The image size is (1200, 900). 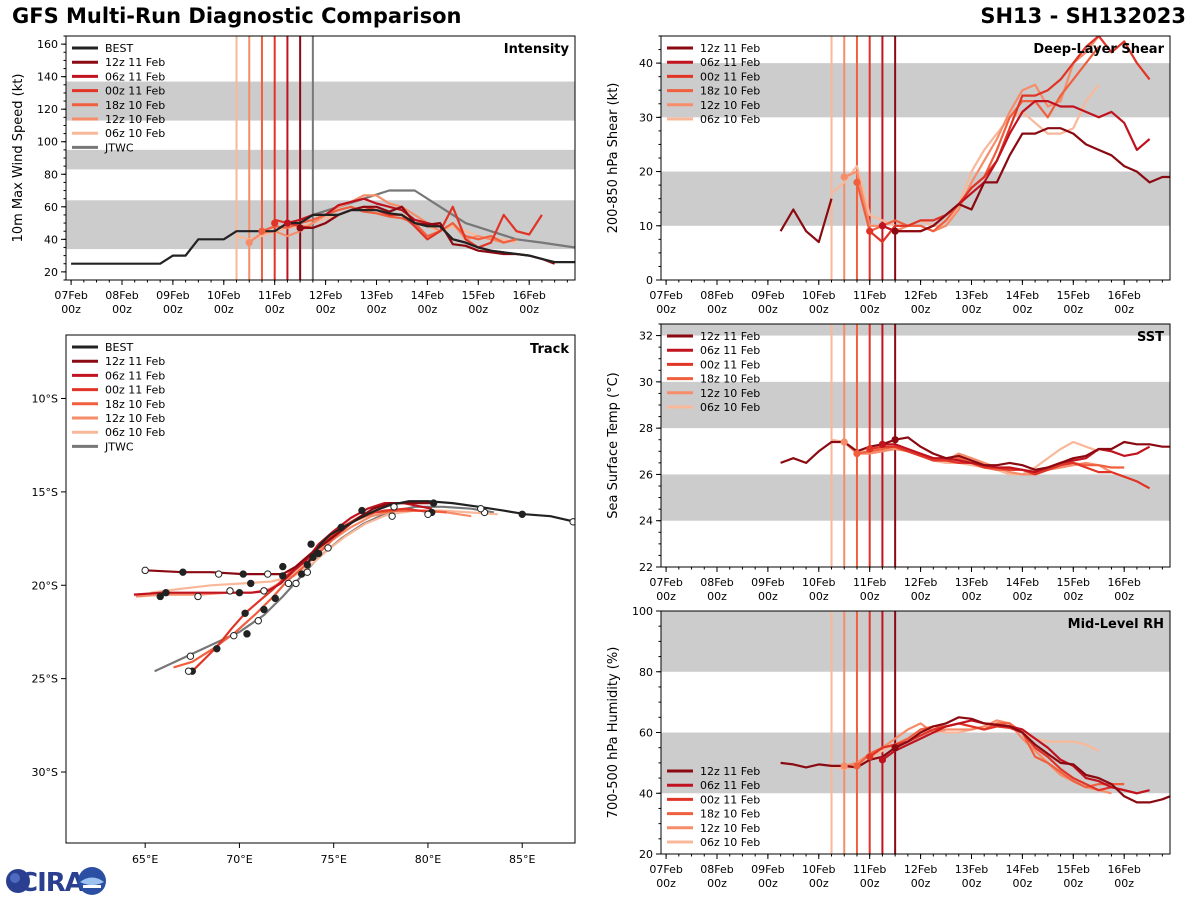 I want to click on x-tick-label: 80°E, so click(x=428, y=859).